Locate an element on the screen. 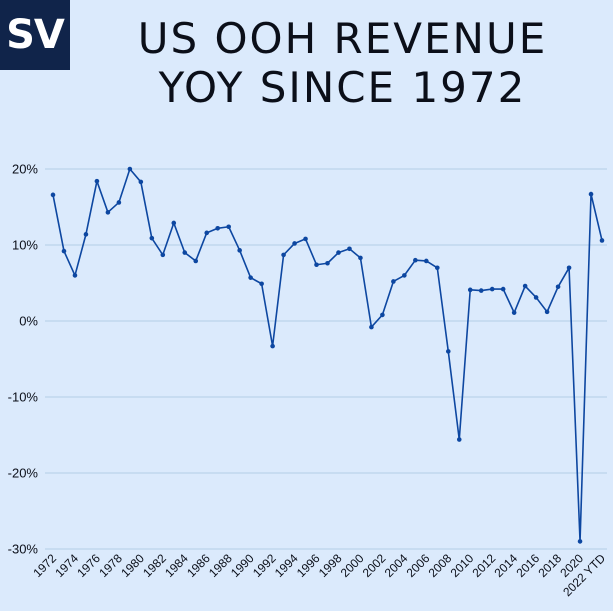  x-tick-label: 2002 is located at coordinates (374, 565).